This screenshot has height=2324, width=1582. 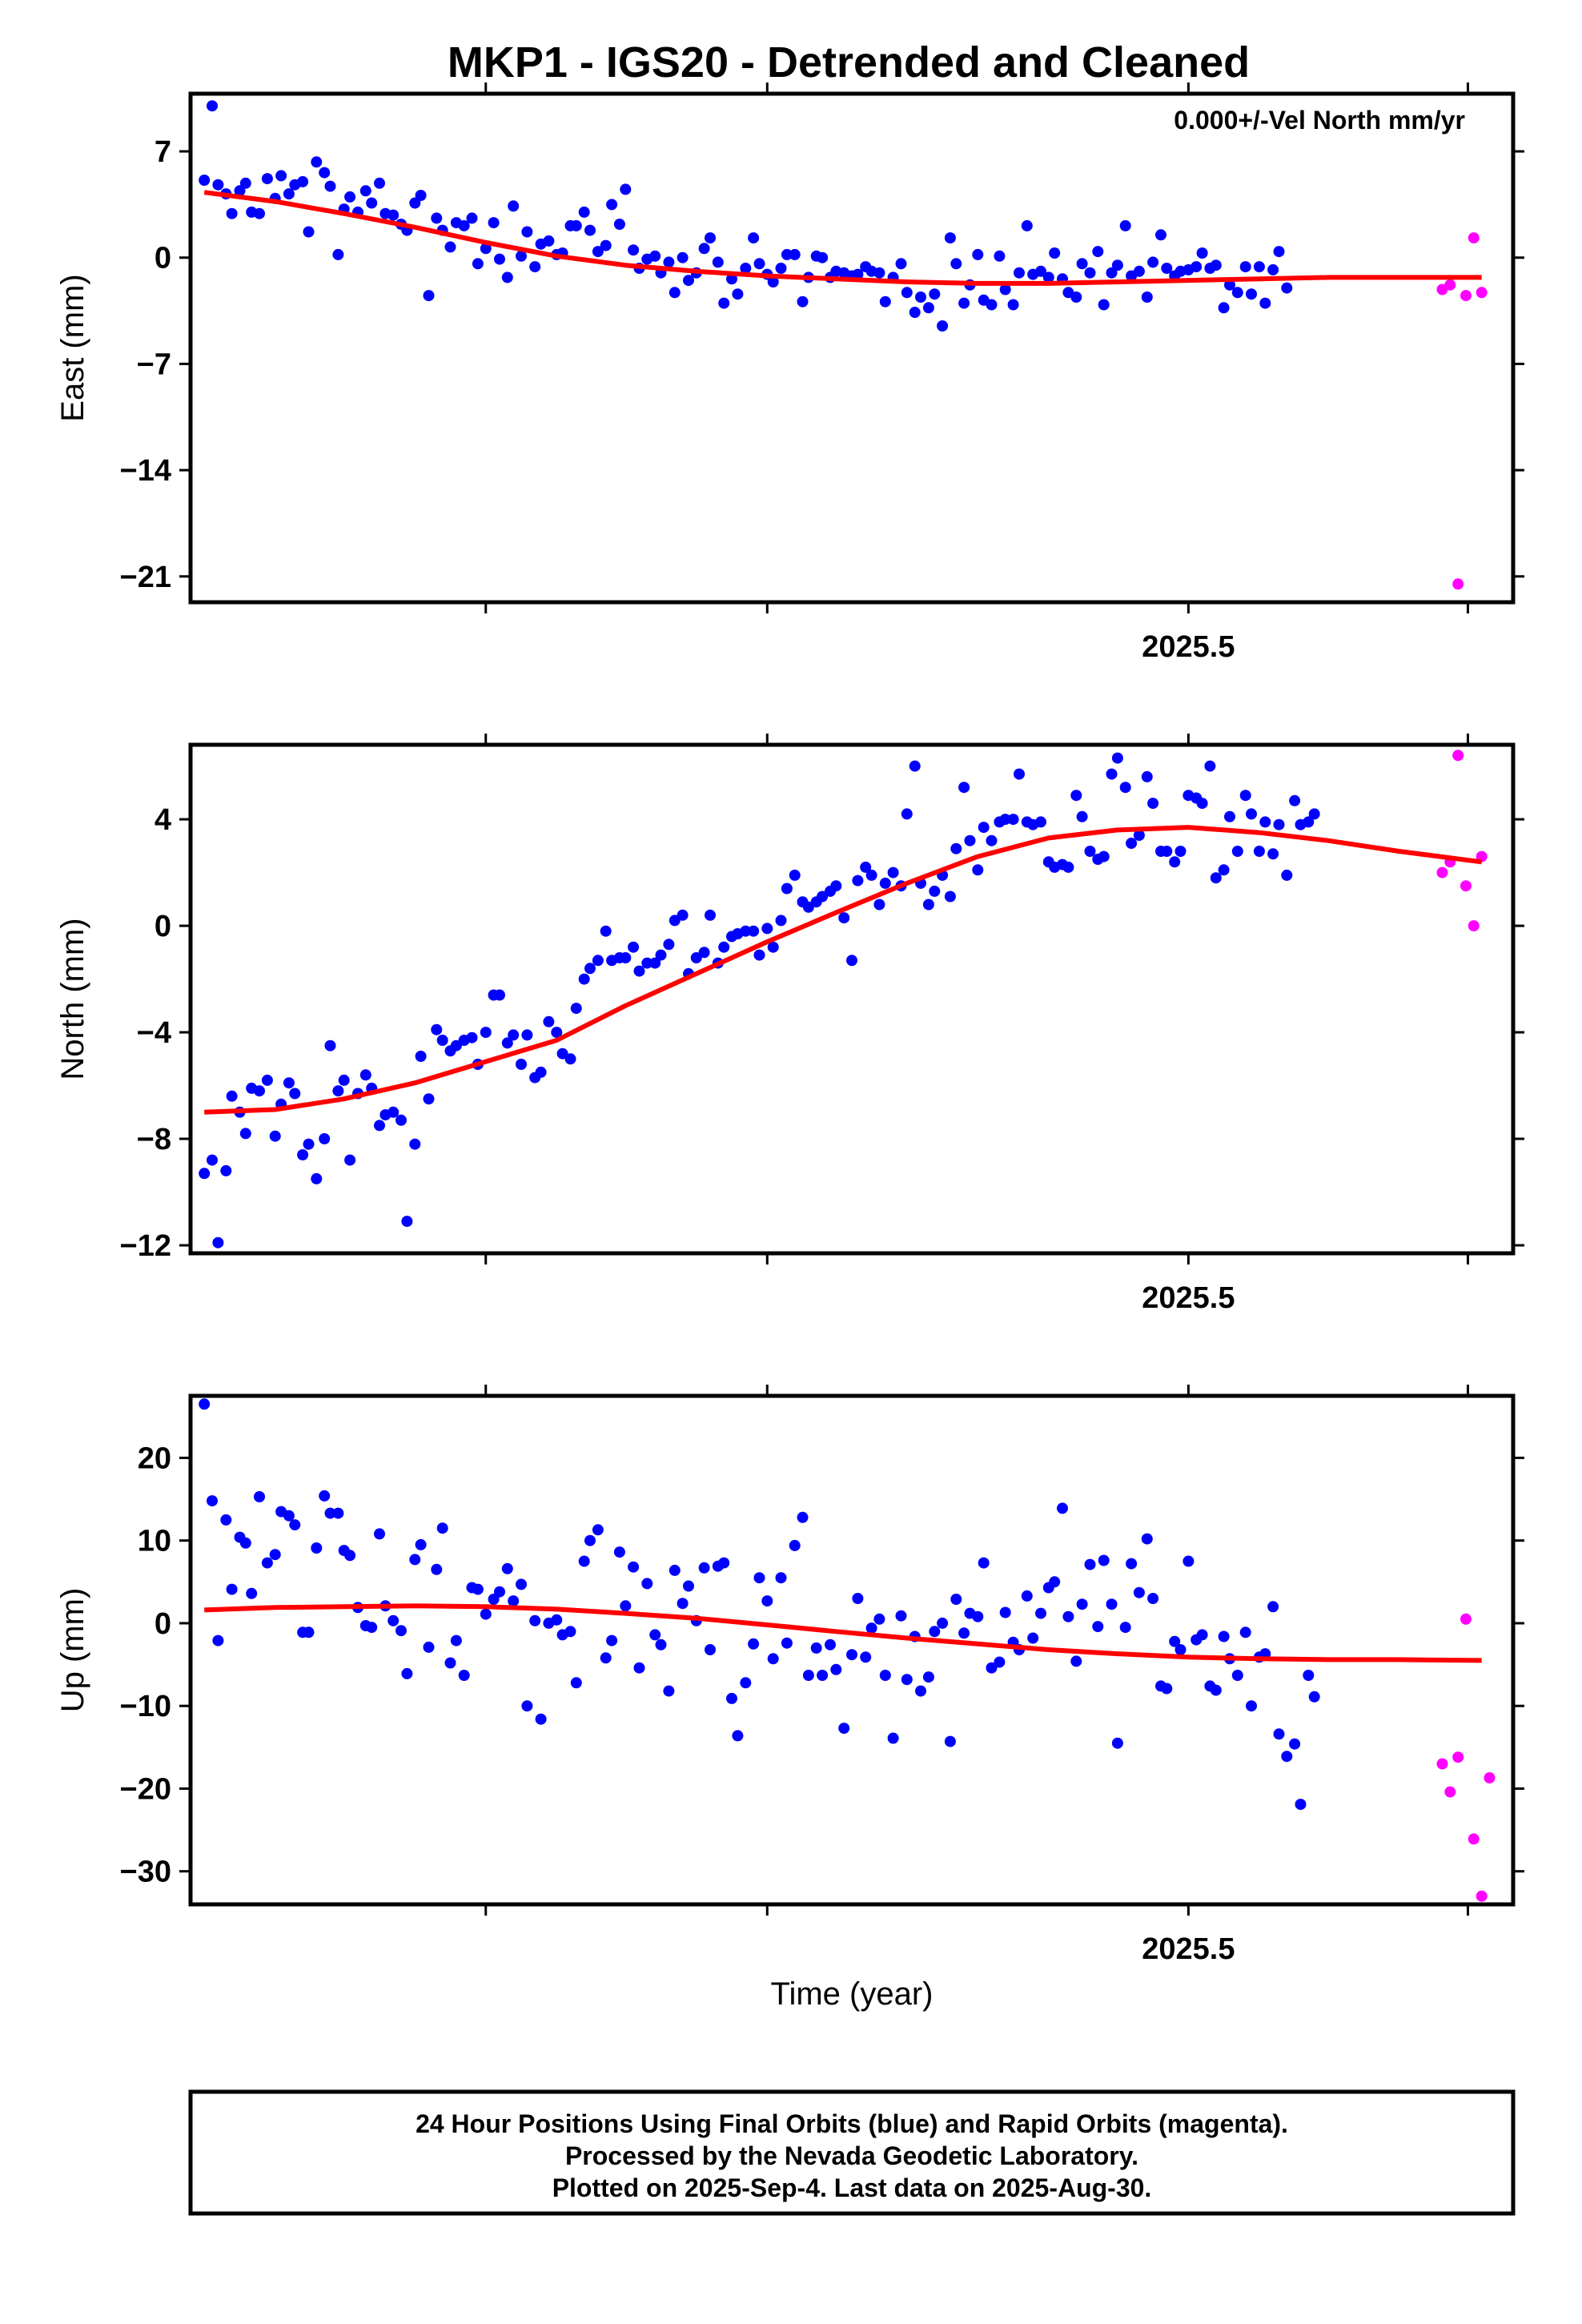 I want to click on y-tick-label: −30, so click(x=145, y=1873).